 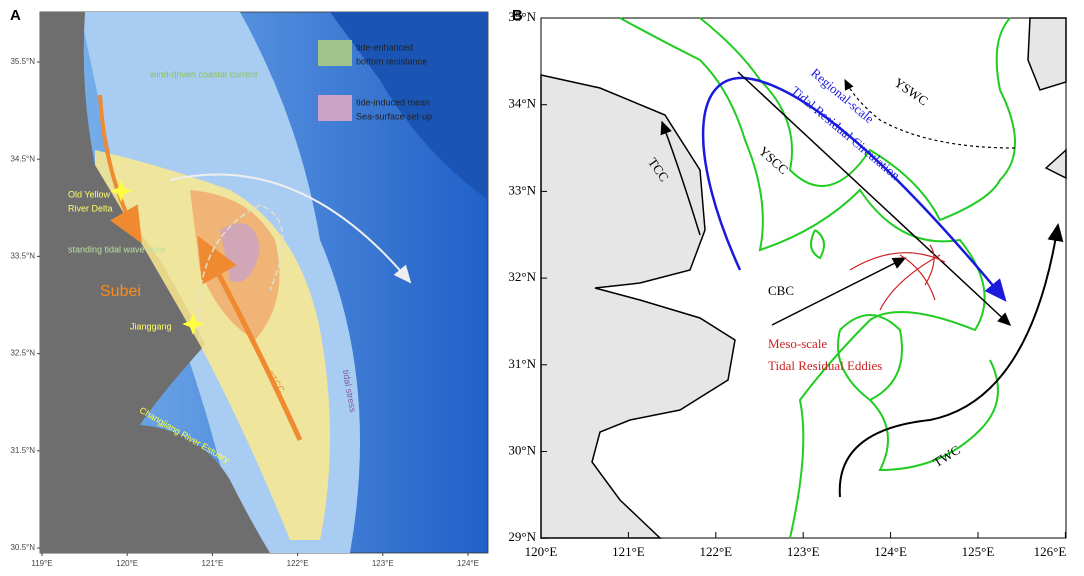 What do you see at coordinates (241, 272) in the screenshot?
I see `standing-wave-boundary` at bounding box center [241, 272].